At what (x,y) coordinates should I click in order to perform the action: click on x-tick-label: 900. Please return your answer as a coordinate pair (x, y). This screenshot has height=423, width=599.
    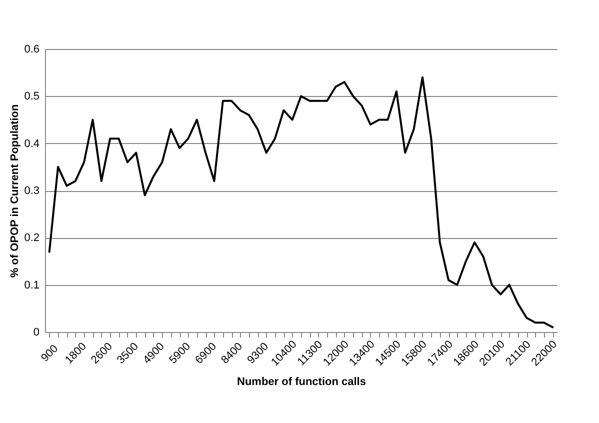
    Looking at the image, I should click on (50, 353).